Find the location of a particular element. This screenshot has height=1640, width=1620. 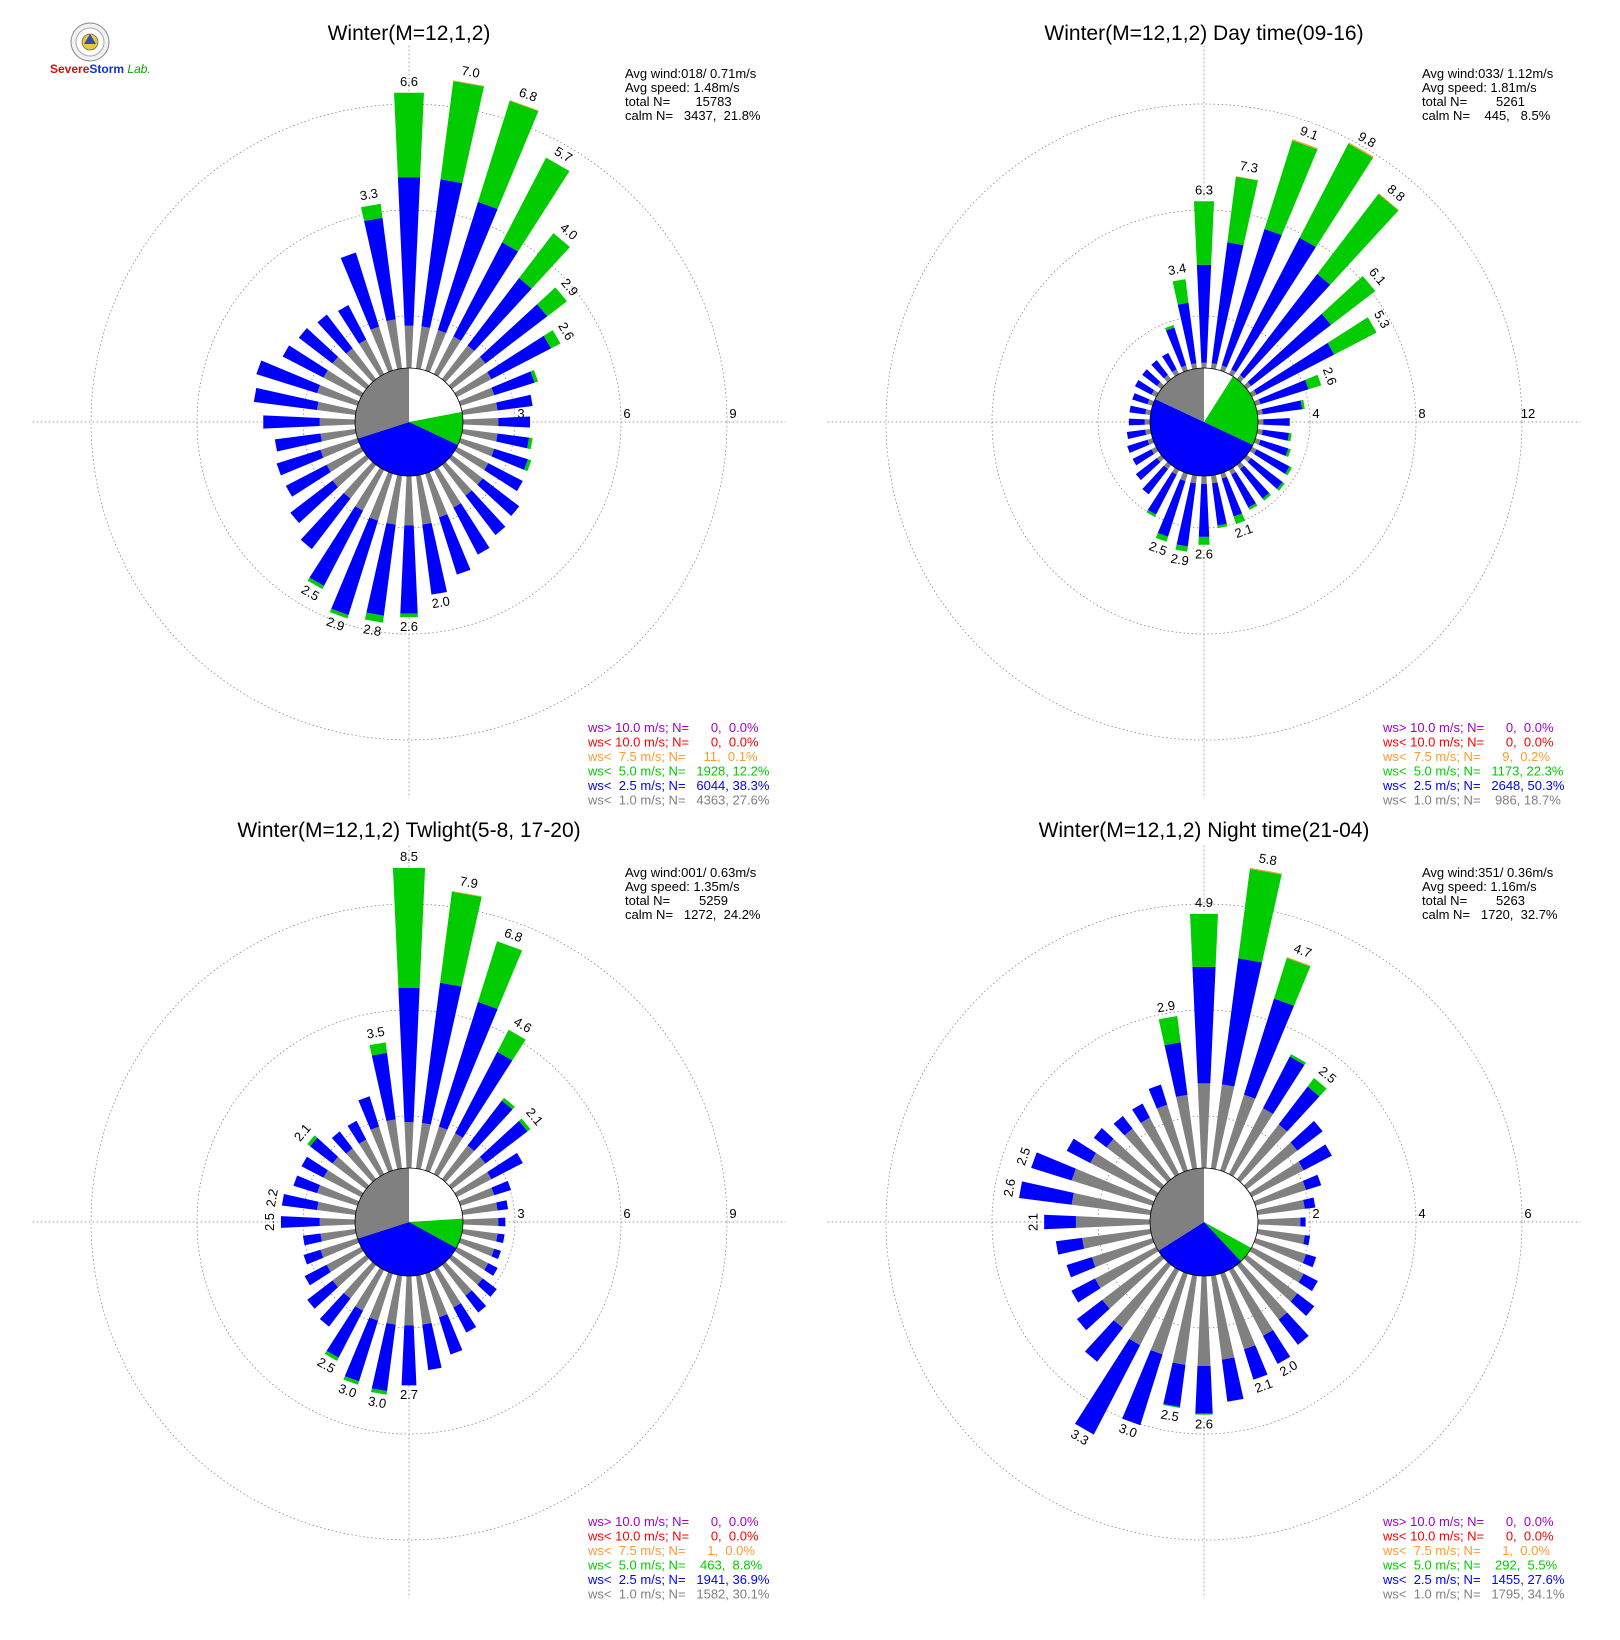

grid-ring is located at coordinates (1204, 422).